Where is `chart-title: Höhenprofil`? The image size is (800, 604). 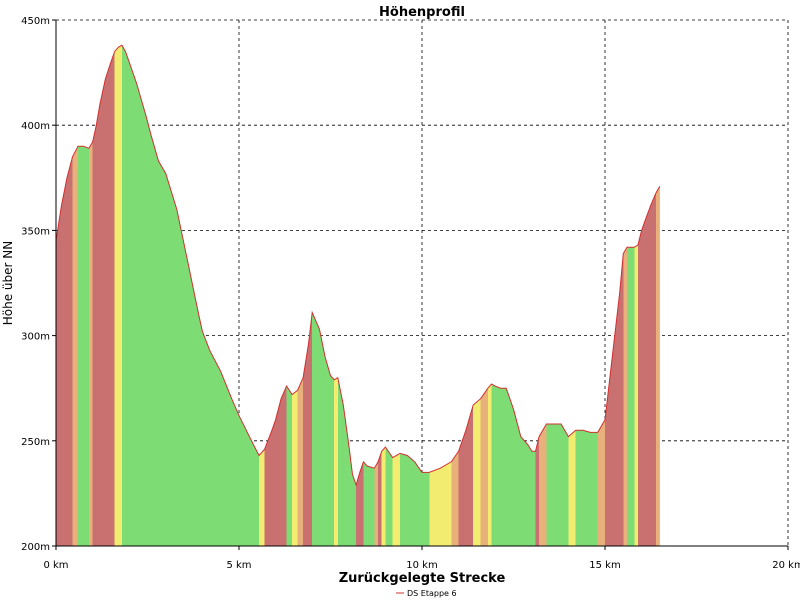
chart-title: Höhenprofil is located at coordinates (422, 12).